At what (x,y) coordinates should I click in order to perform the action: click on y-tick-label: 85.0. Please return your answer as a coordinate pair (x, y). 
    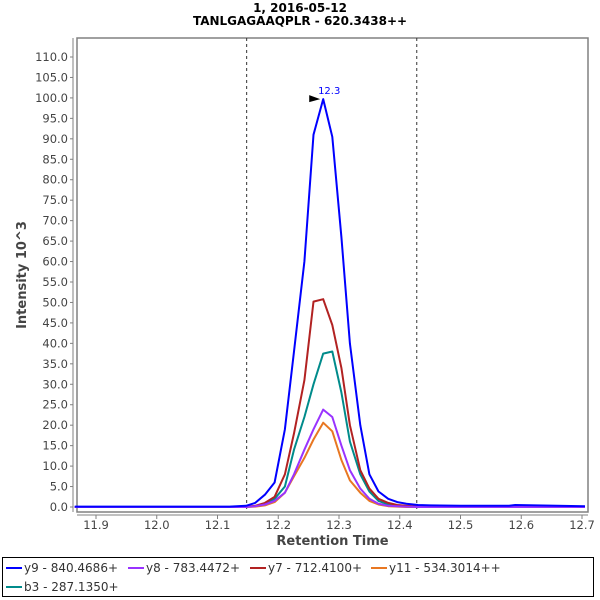
    Looking at the image, I should click on (55, 159).